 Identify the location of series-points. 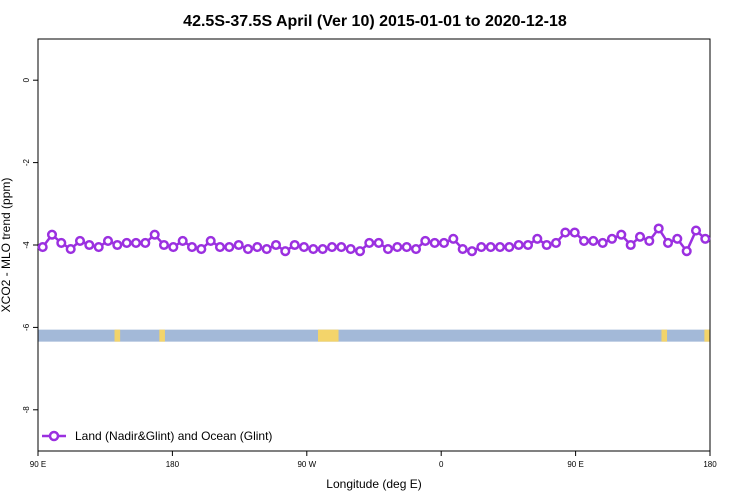
(374, 240).